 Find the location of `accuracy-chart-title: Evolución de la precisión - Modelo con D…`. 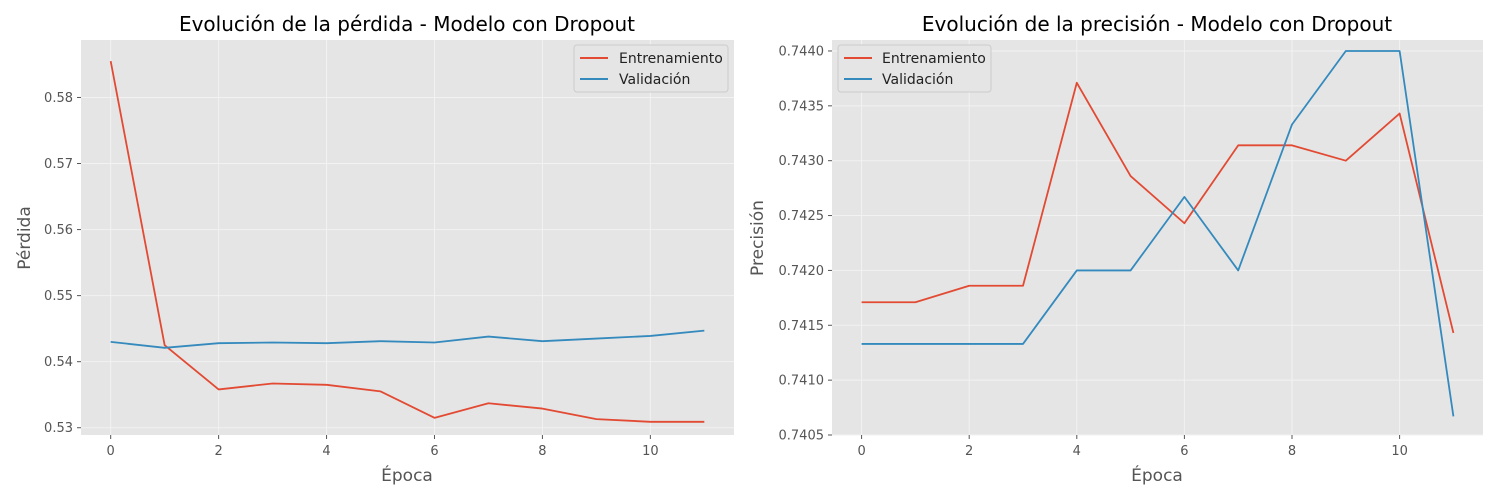

accuracy-chart-title: Evolución de la precisión - Modelo con D… is located at coordinates (1157, 24).